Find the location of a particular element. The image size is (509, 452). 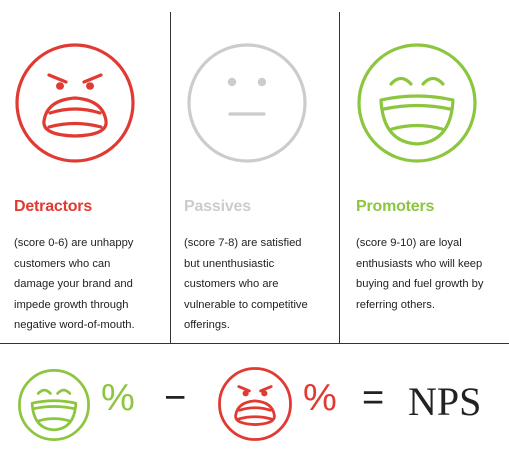

desc-line: but unenthusiastic is located at coordinates (229, 263).